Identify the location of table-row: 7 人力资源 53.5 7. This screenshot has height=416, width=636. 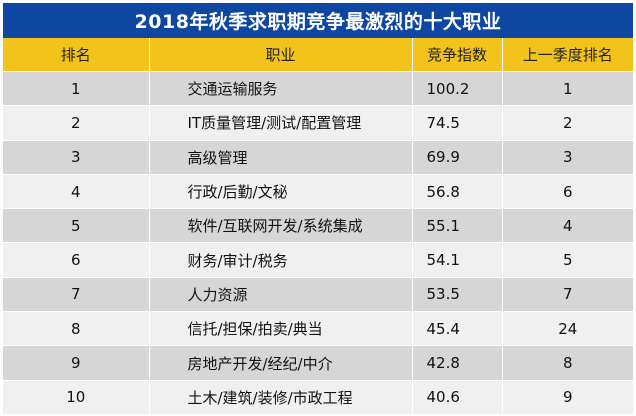
(318, 294).